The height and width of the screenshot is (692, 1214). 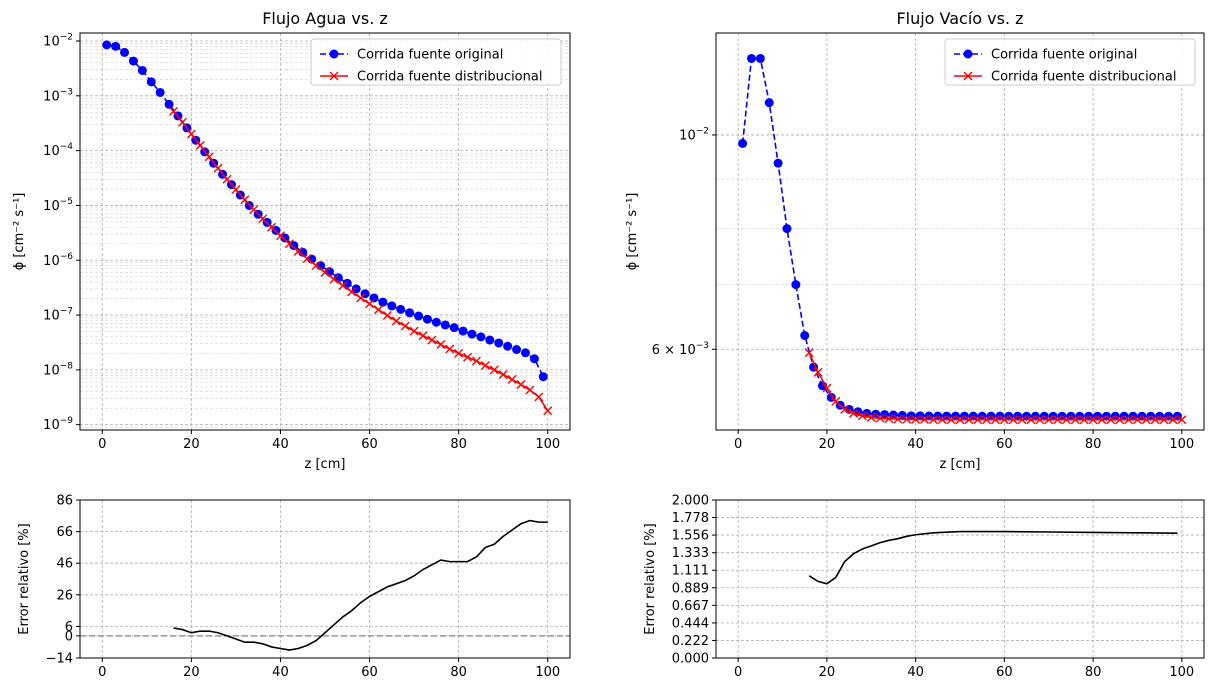 I want to click on y-tick-label: 6, so click(x=69, y=627).